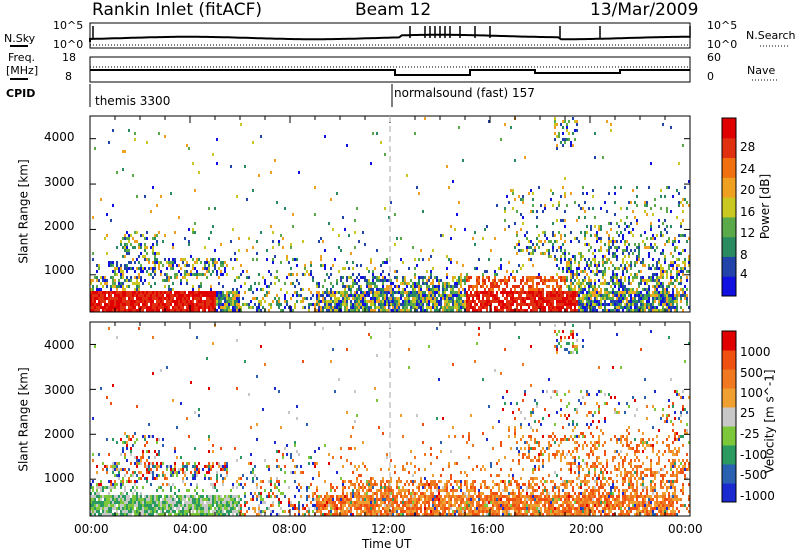  What do you see at coordinates (751, 373) in the screenshot?
I see `vel-cbar-tick-500: 500` at bounding box center [751, 373].